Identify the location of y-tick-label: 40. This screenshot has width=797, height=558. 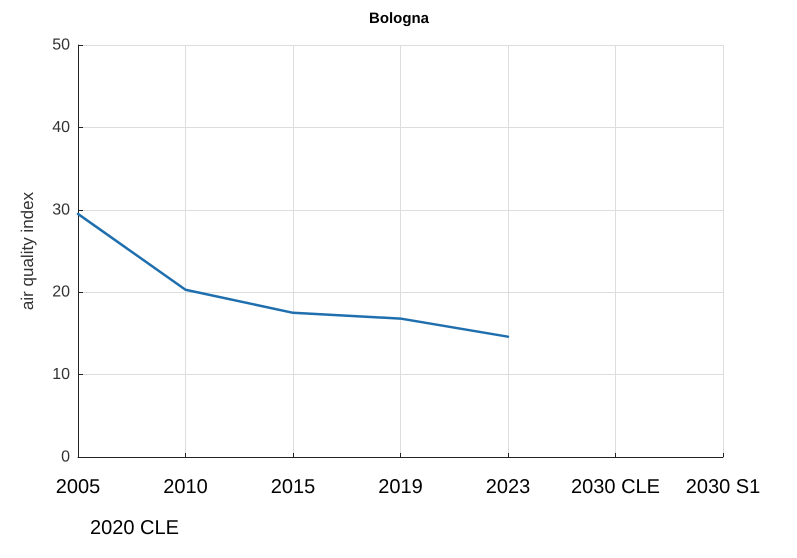
(61, 127).